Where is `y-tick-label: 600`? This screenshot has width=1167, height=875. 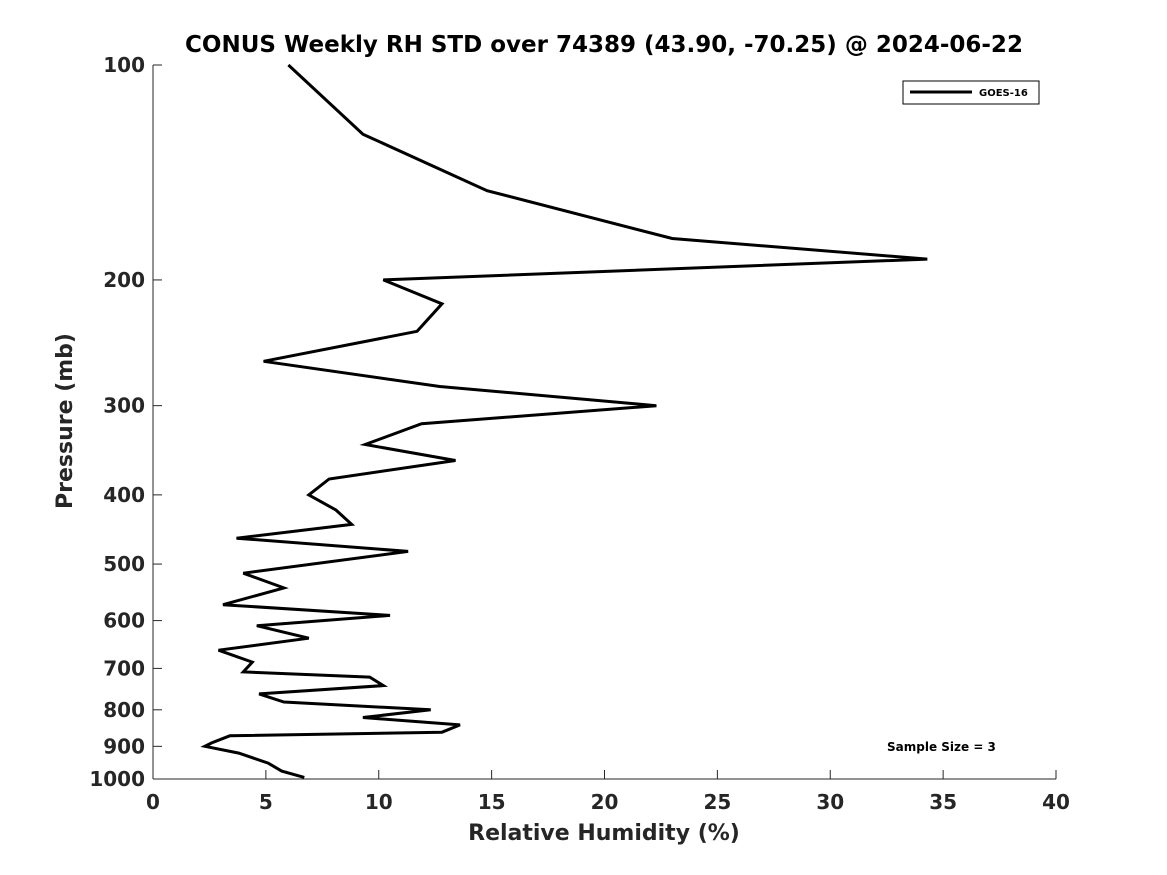
y-tick-label: 600 is located at coordinates (124, 621).